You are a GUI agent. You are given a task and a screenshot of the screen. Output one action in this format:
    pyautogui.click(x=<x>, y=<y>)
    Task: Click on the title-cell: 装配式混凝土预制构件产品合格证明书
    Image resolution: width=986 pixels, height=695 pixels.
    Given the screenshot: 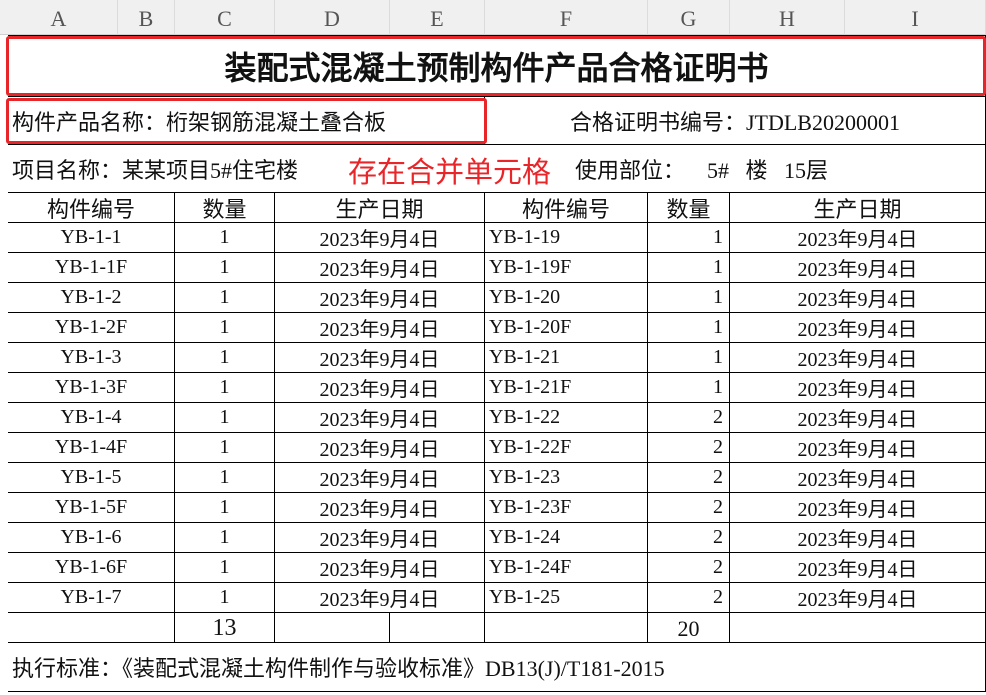 What is the action you would take?
    pyautogui.click(x=497, y=66)
    